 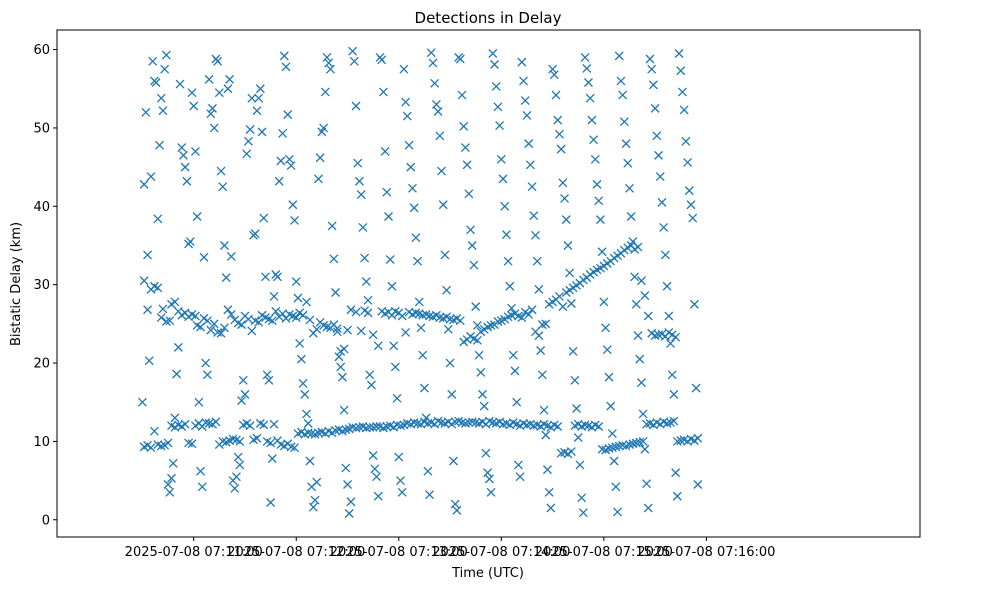 I want to click on x-tick-label: 2025-07-08 07:16:00, so click(x=706, y=552).